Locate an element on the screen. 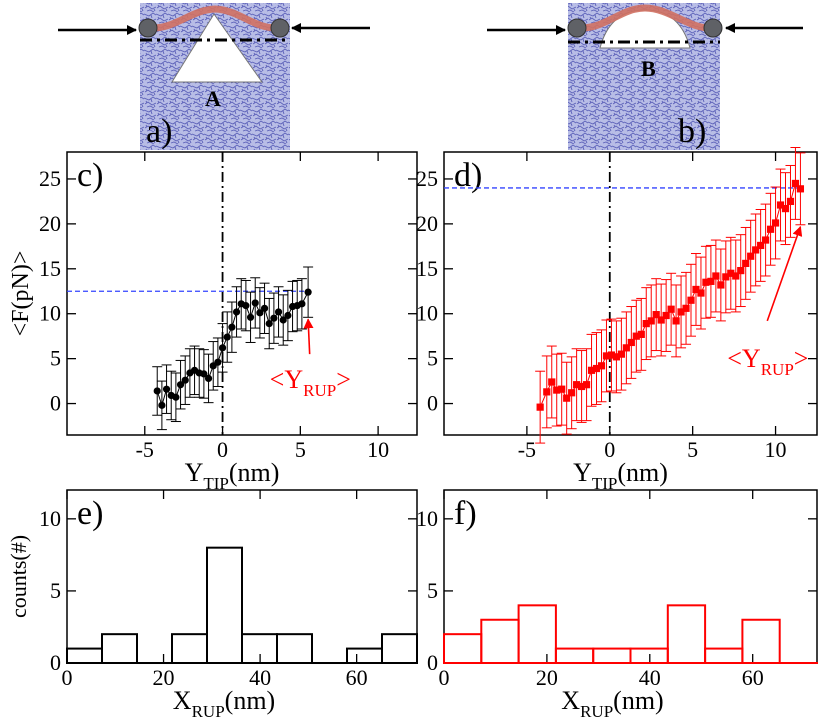 Image resolution: width=830 pixels, height=718 pixels. obstacle-triangle is located at coordinates (217, 48).